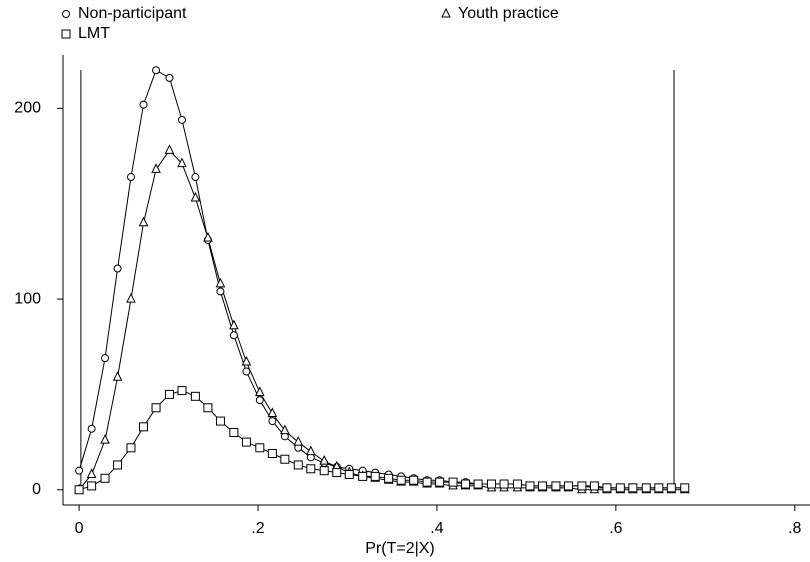 Image resolution: width=810 pixels, height=562 pixels. What do you see at coordinates (381, 440) in the screenshot?
I see `series-line` at bounding box center [381, 440].